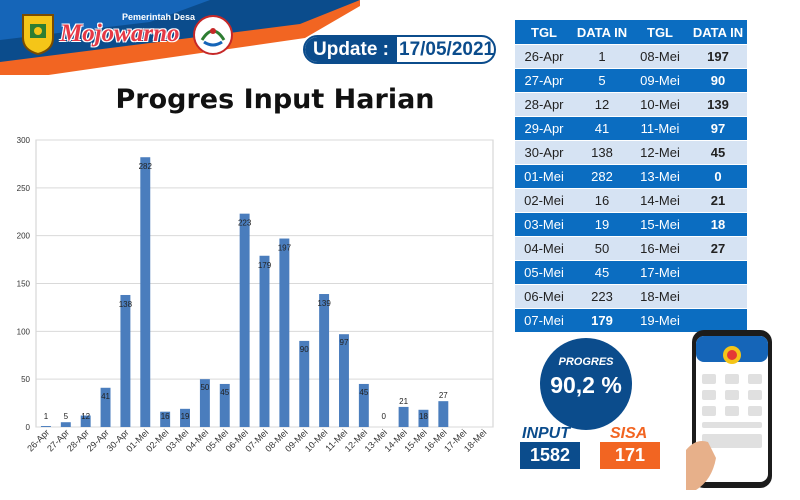 The image size is (800, 500). Describe the element at coordinates (660, 320) in the screenshot. I see `table-cell-date: 19-Mei` at that location.